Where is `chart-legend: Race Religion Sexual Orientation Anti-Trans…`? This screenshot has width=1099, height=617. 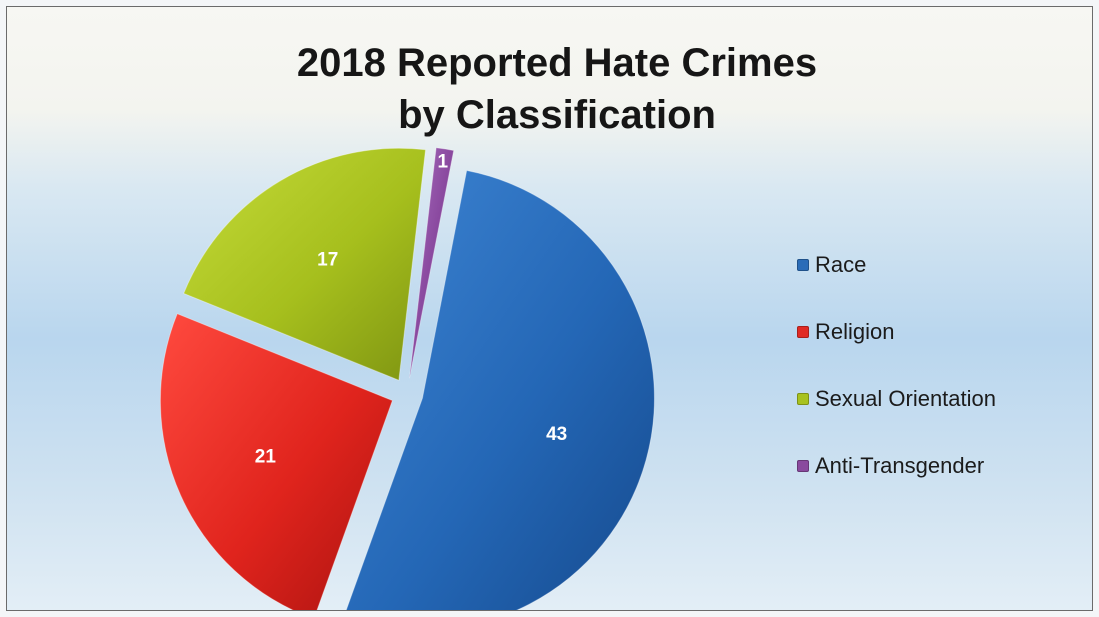 chart-legend: Race Religion Sexual Orientation Anti-Trans… is located at coordinates (896, 384).